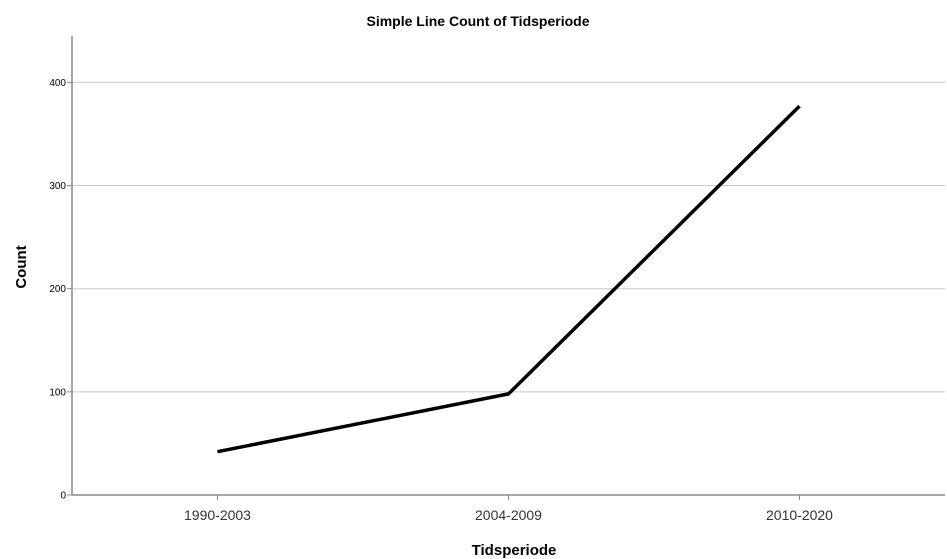 Image resolution: width=947 pixels, height=559 pixels. Describe the element at coordinates (478, 21) in the screenshot. I see `chart-title: Simple Line Count of Tidsperiode` at that location.